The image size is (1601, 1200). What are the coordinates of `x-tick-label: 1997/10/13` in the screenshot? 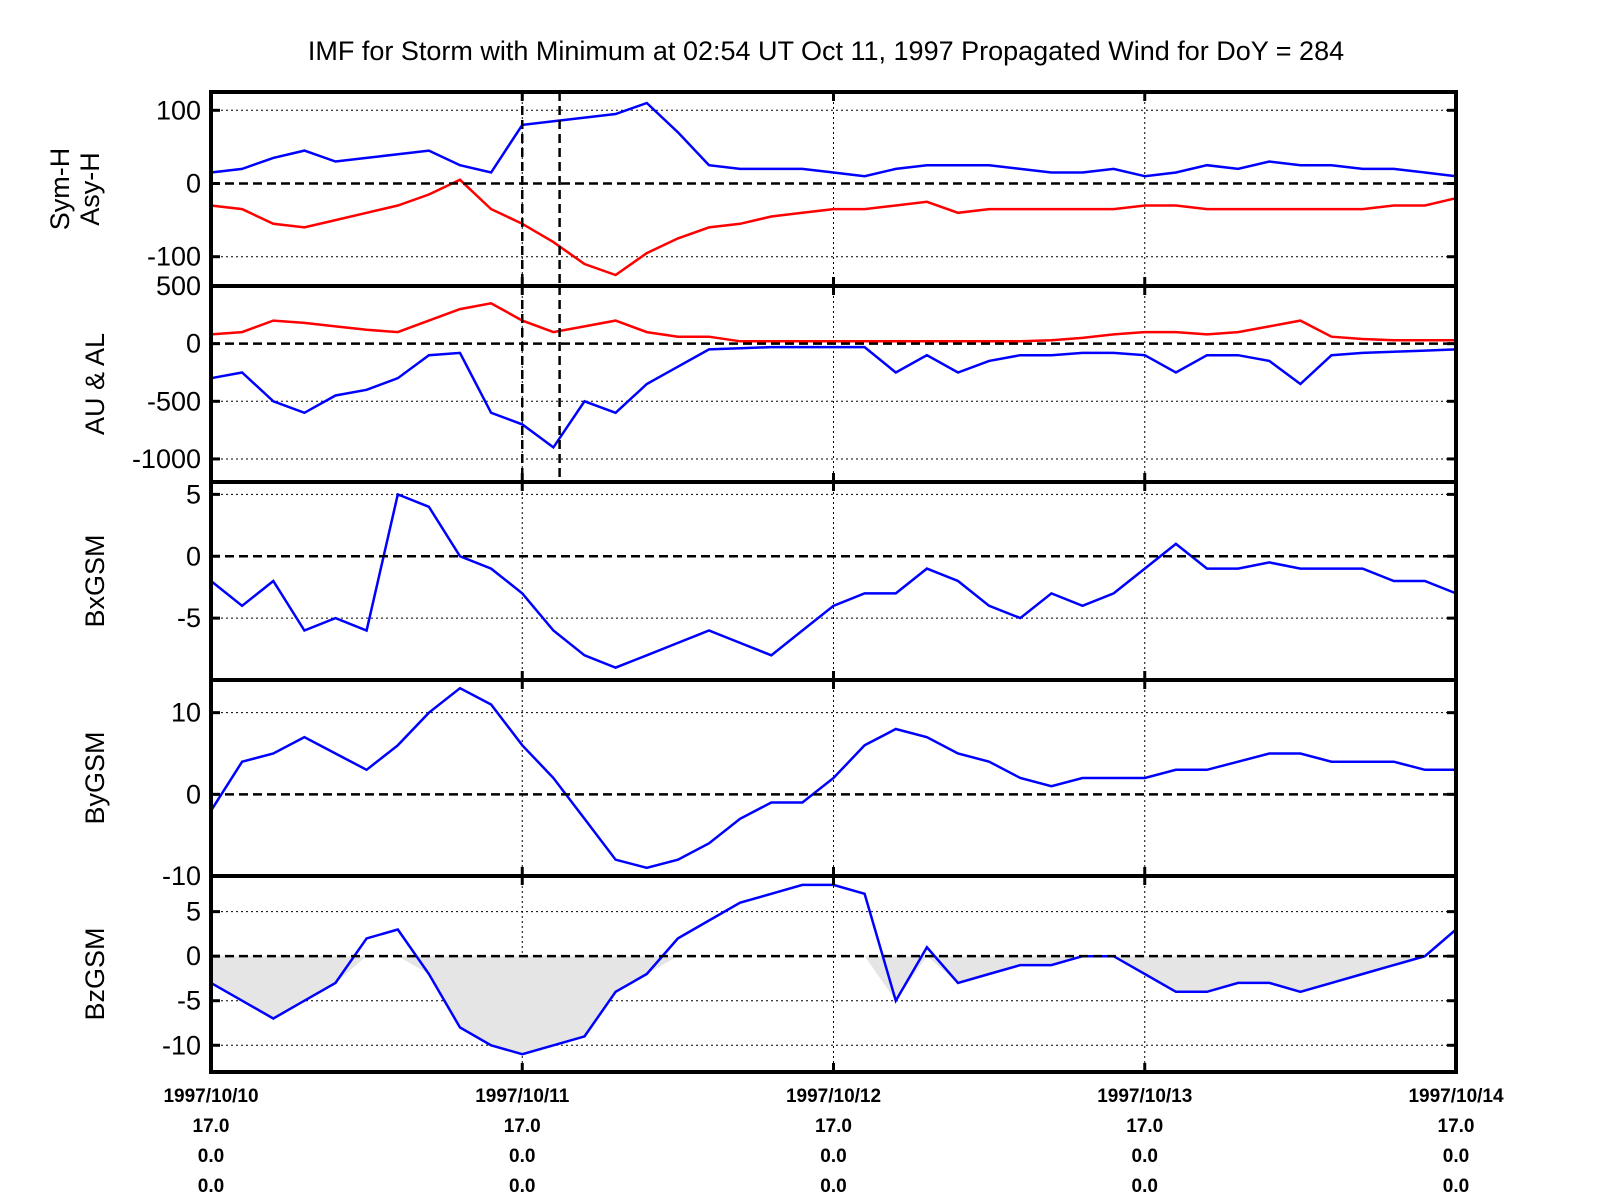 It's located at (1144, 1096).